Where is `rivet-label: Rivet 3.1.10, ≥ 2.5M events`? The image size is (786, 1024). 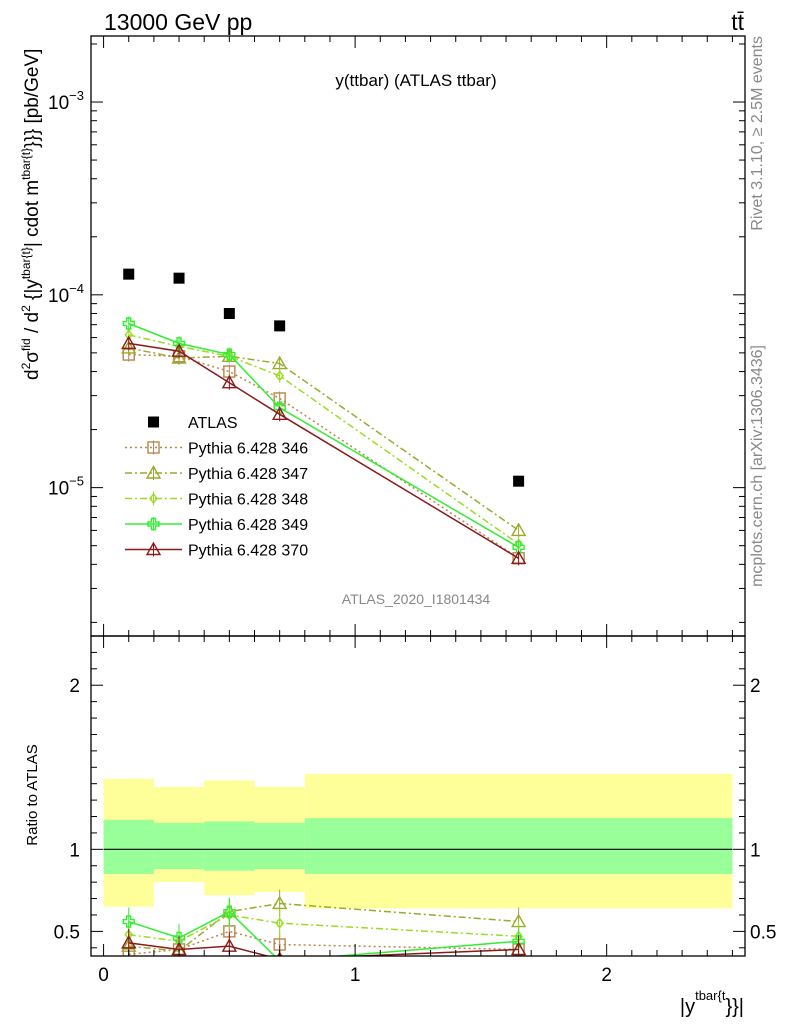 rivet-label: Rivet 3.1.10, ≥ 2.5M events is located at coordinates (757, 133).